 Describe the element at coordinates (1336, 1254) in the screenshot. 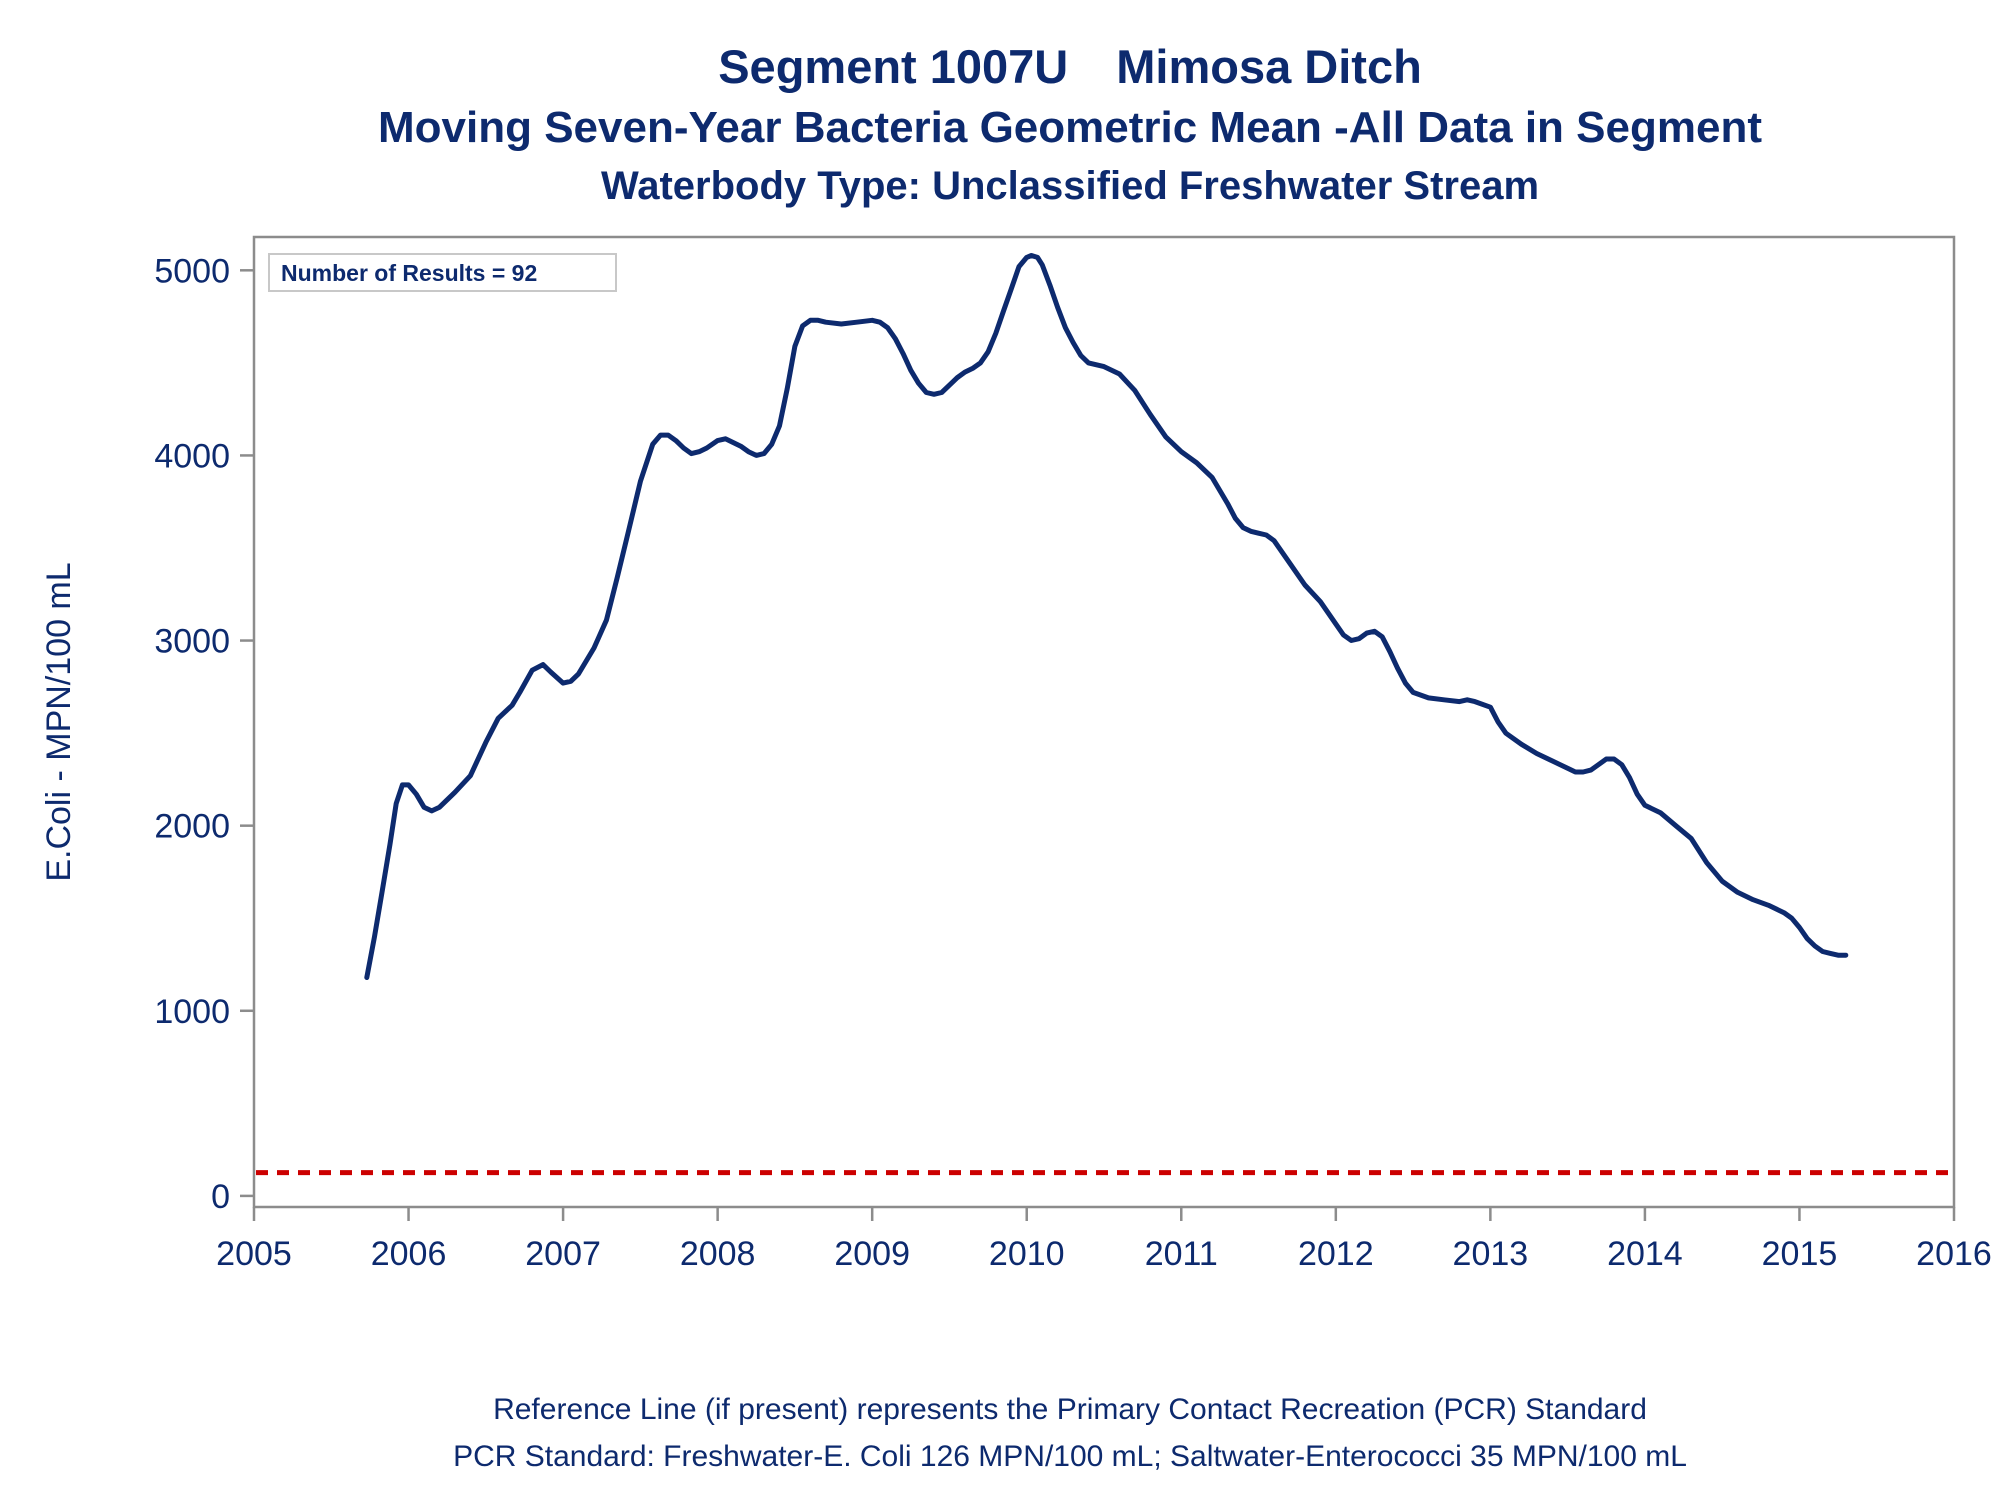

I see `x-tick-label: 2012` at that location.